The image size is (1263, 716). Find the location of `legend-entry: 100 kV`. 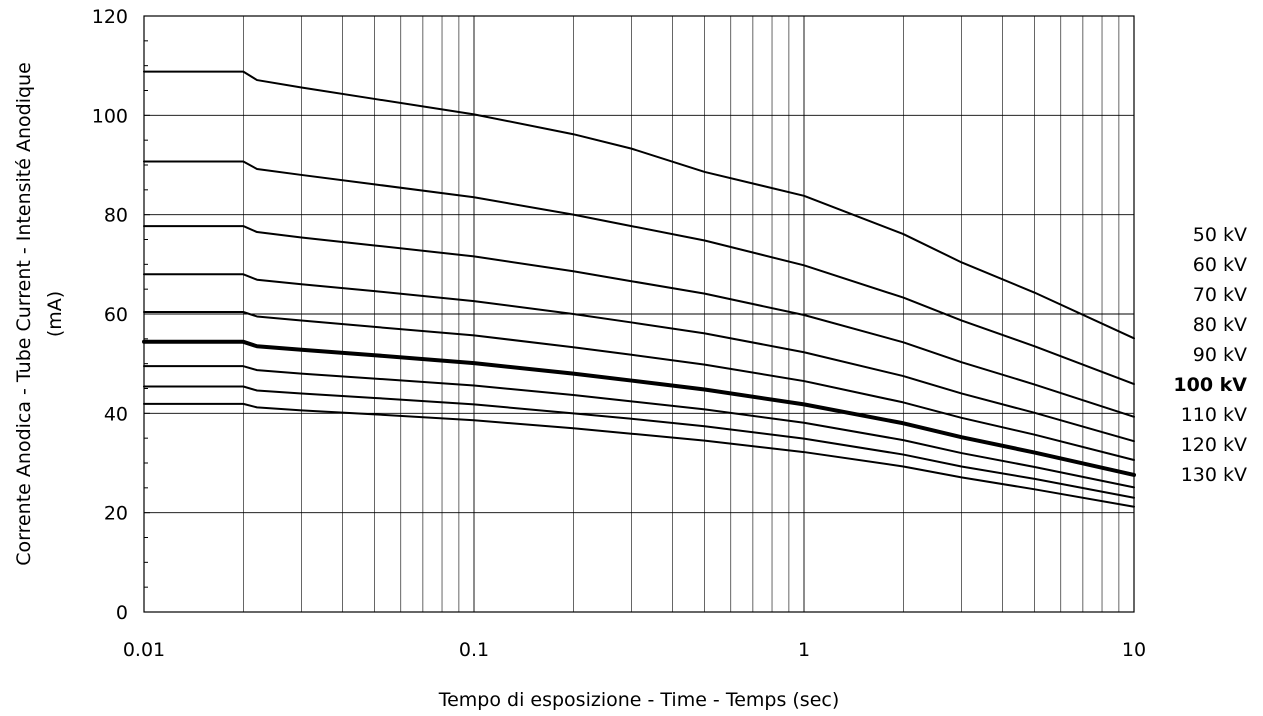

legend-entry: 100 kV is located at coordinates (1210, 385).